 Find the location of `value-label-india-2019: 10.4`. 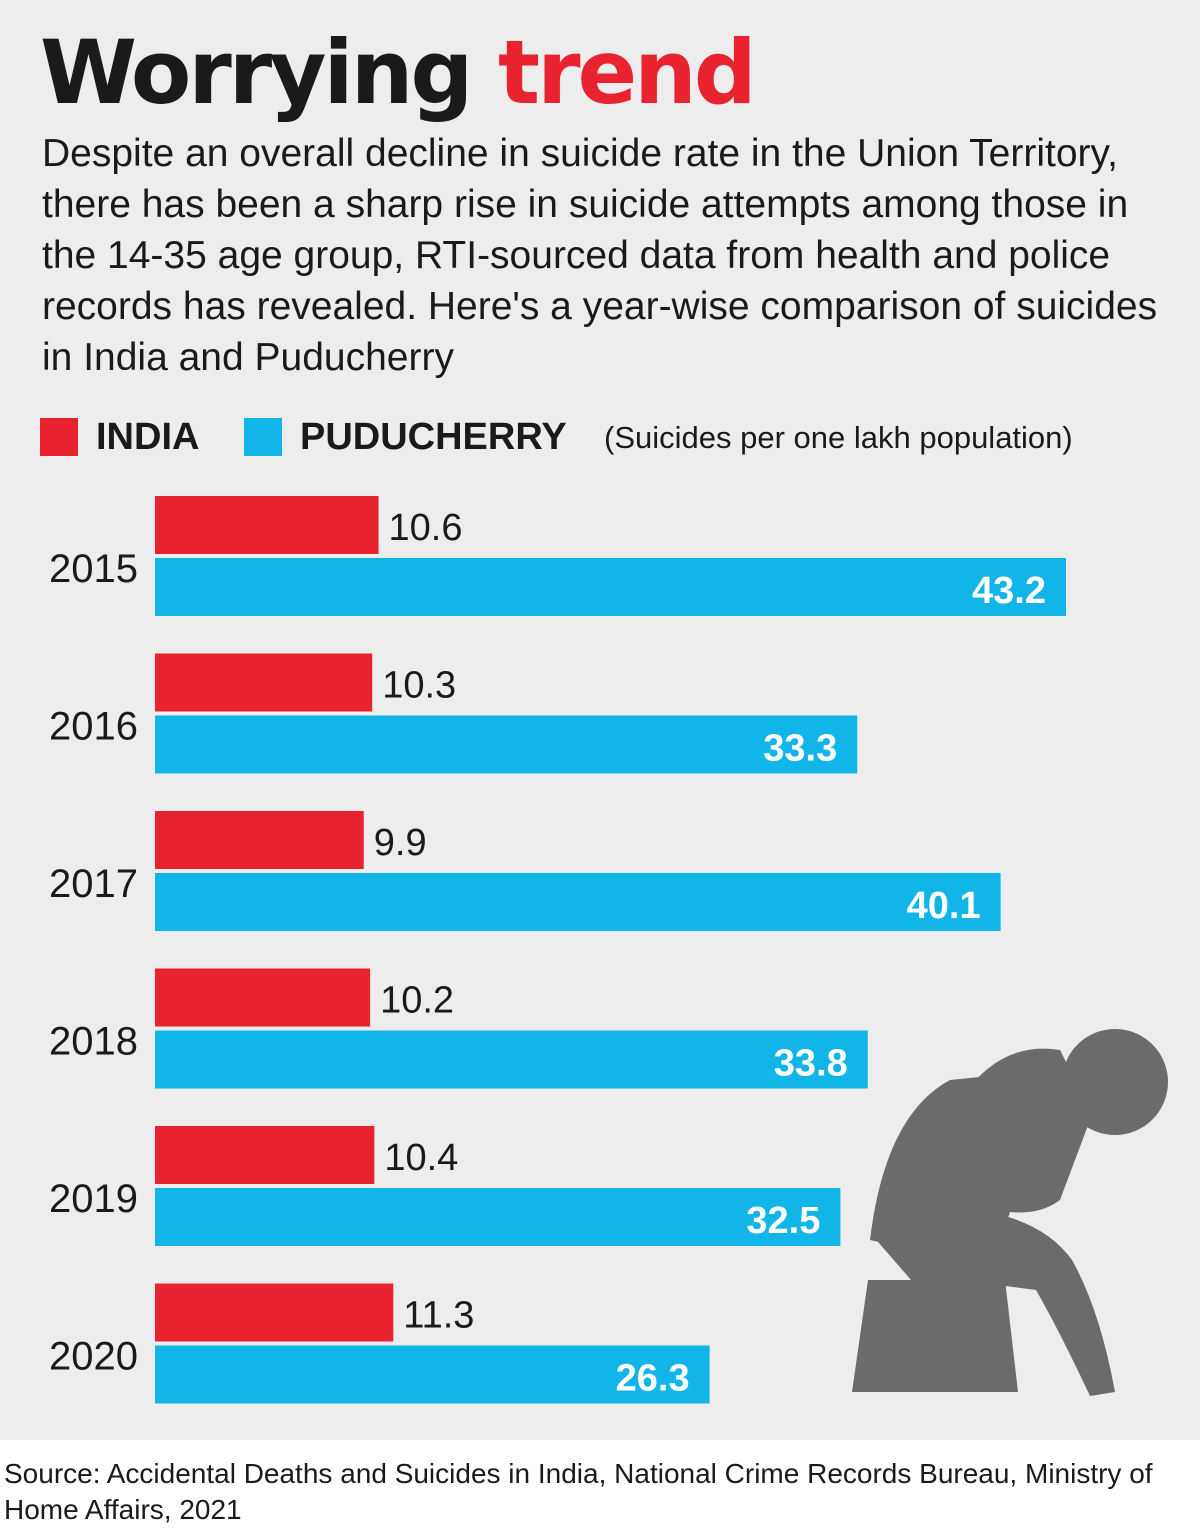

value-label-india-2019: 10.4 is located at coordinates (421, 1158).